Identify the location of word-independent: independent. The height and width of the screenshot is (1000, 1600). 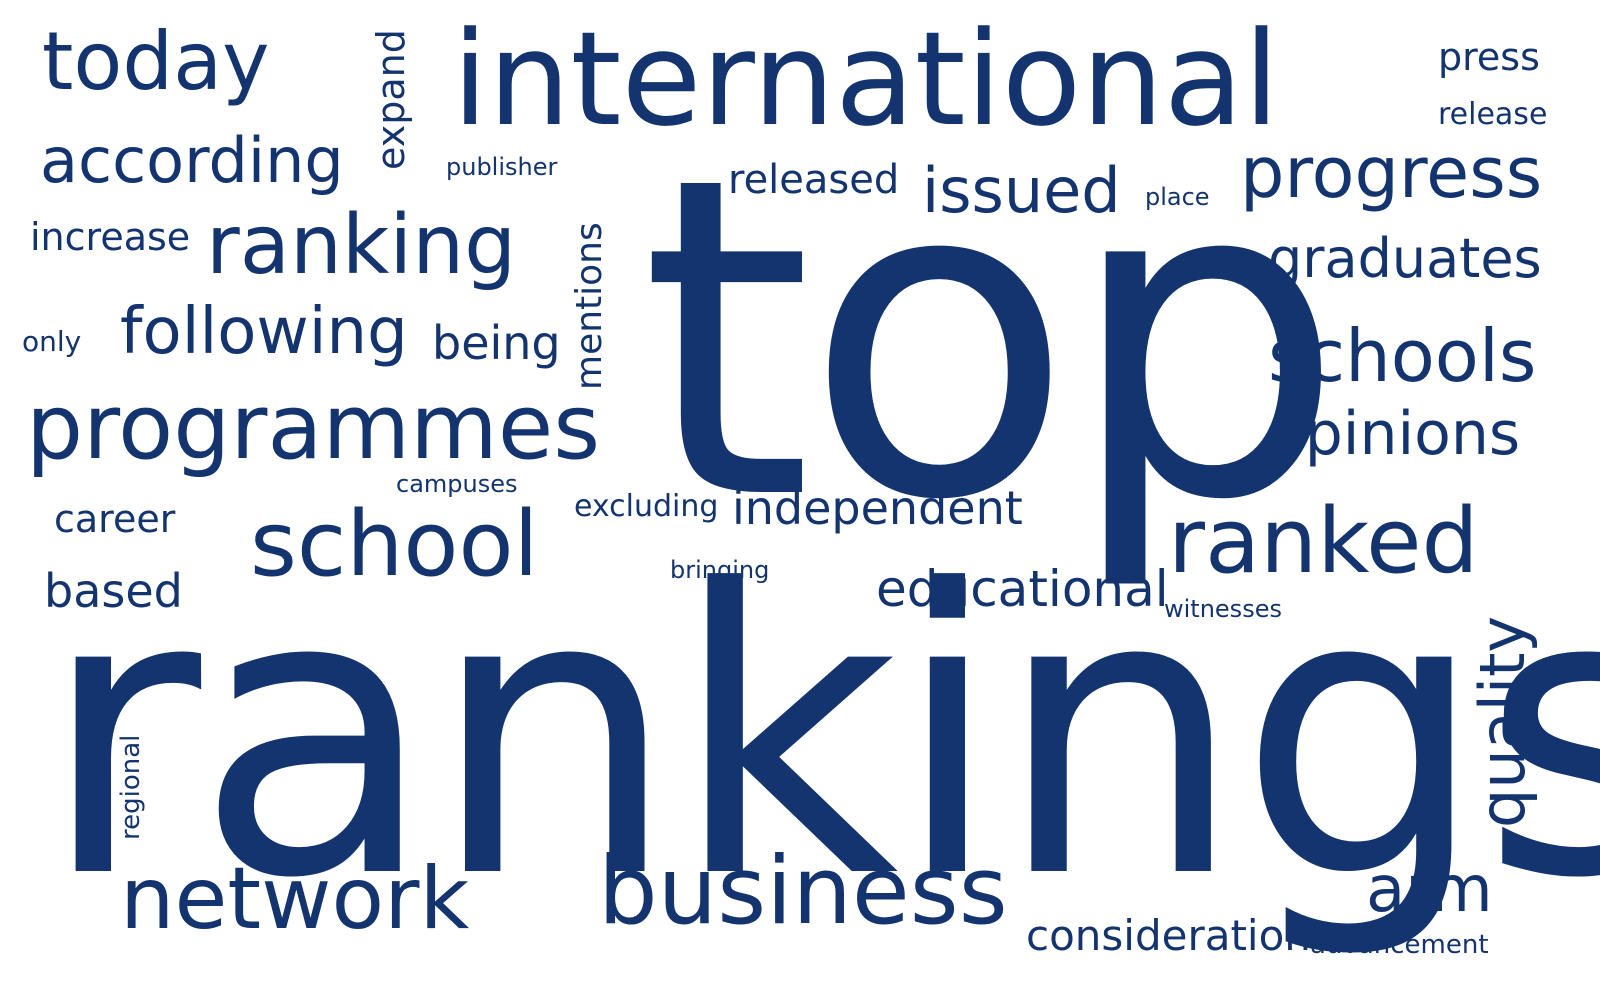
(877, 508).